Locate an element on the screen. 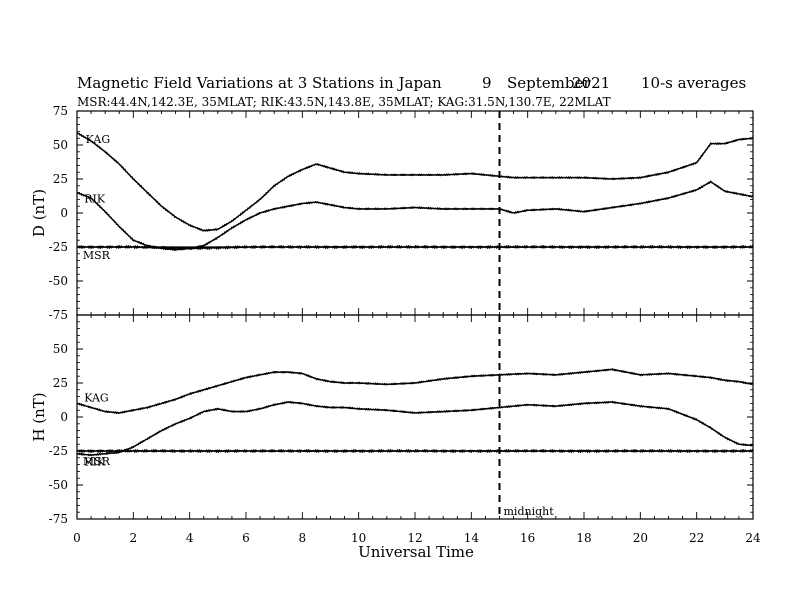  chart-averaging: 10-s averages is located at coordinates (693, 83).